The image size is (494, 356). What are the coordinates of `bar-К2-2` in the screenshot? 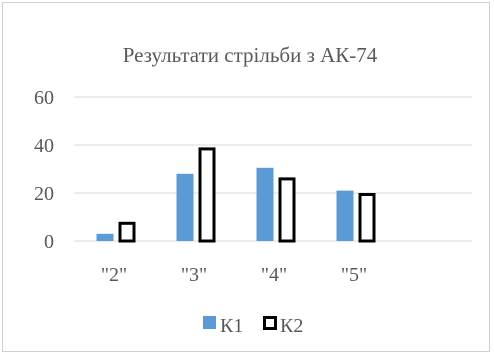 It's located at (287, 210).